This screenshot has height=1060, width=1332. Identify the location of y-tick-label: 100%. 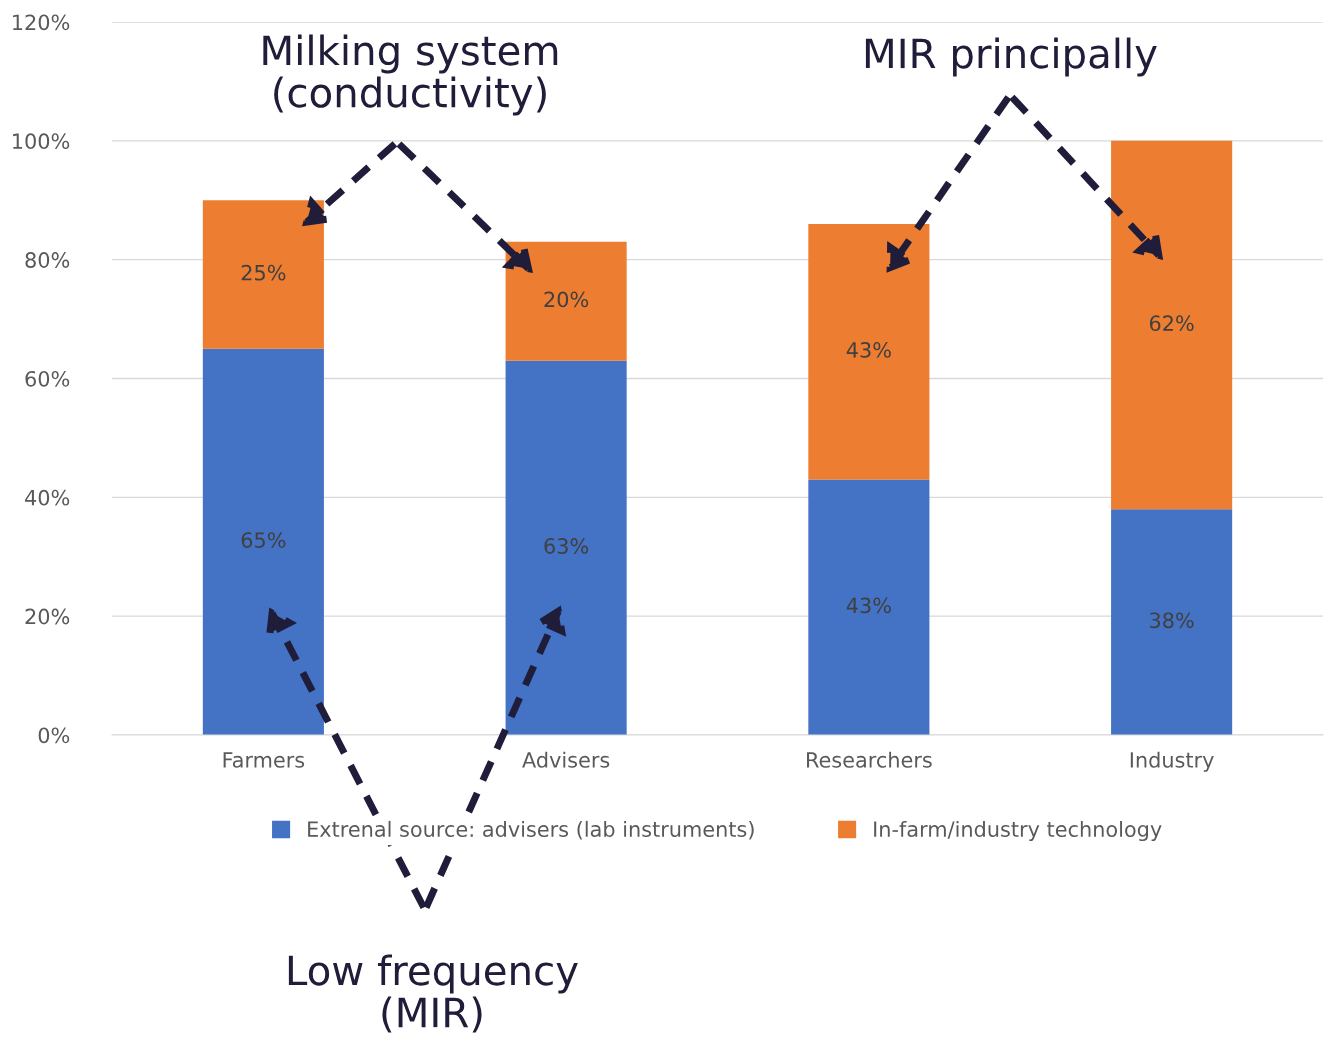
(41, 141).